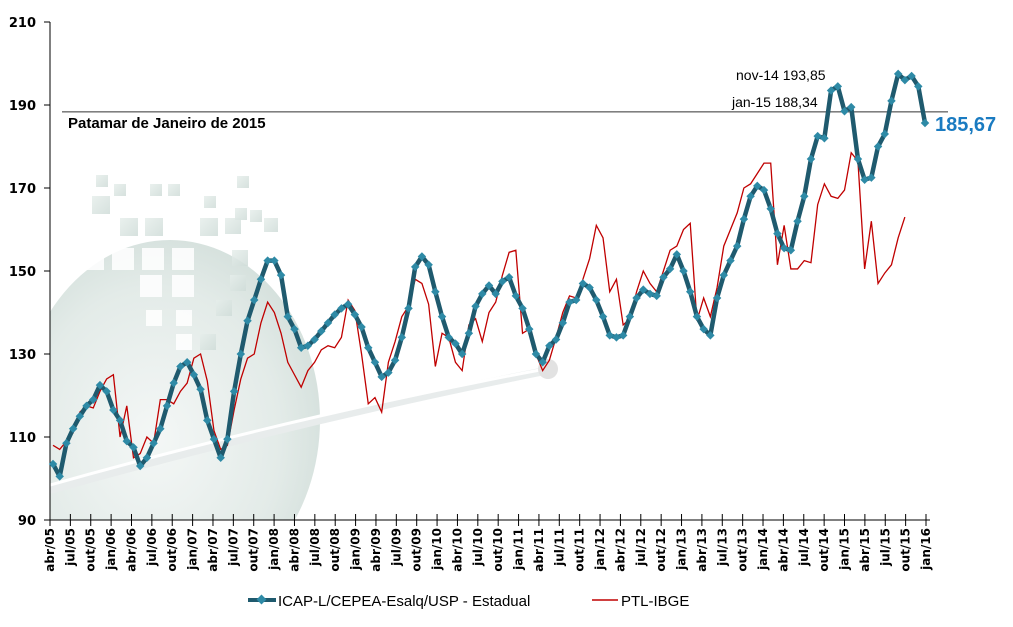 The width and height of the screenshot is (1013, 627). I want to click on legend-item-icap: ICAP-L/CEPEA-Esalq/USP - Estadual, so click(389, 601).